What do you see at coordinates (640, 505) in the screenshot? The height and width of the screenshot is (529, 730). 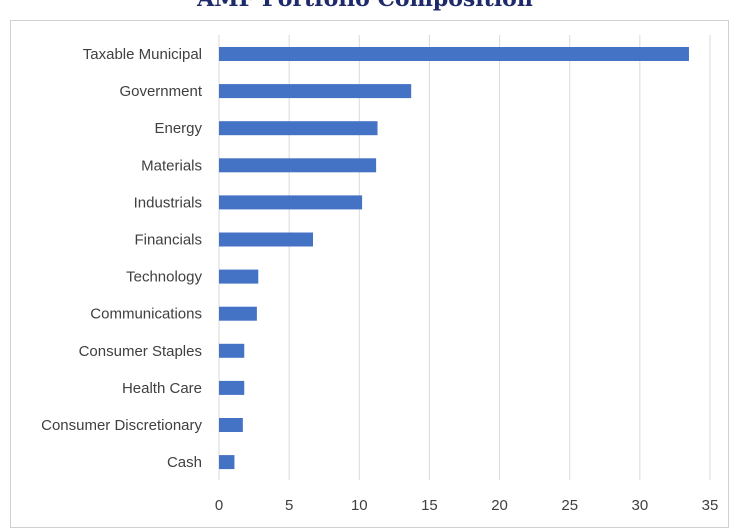 I see `x-tick-label: 30` at bounding box center [640, 505].